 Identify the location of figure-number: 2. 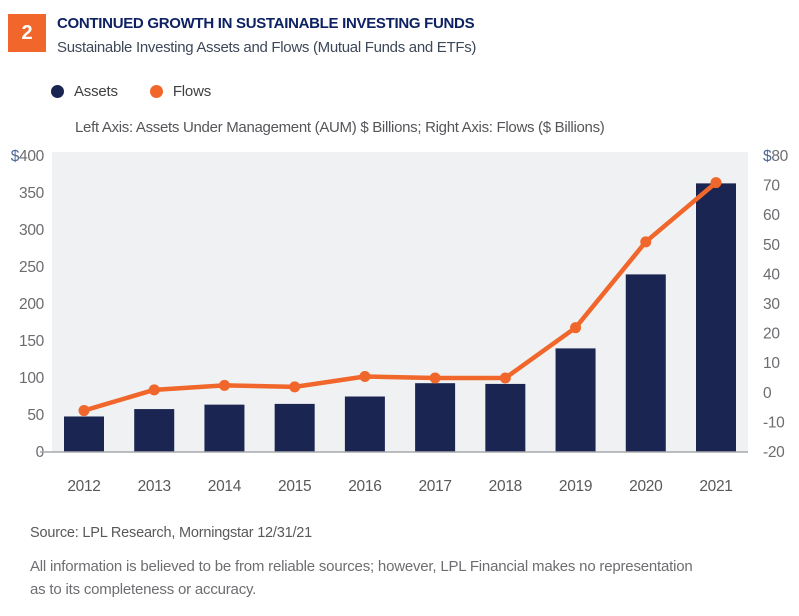
(27, 32).